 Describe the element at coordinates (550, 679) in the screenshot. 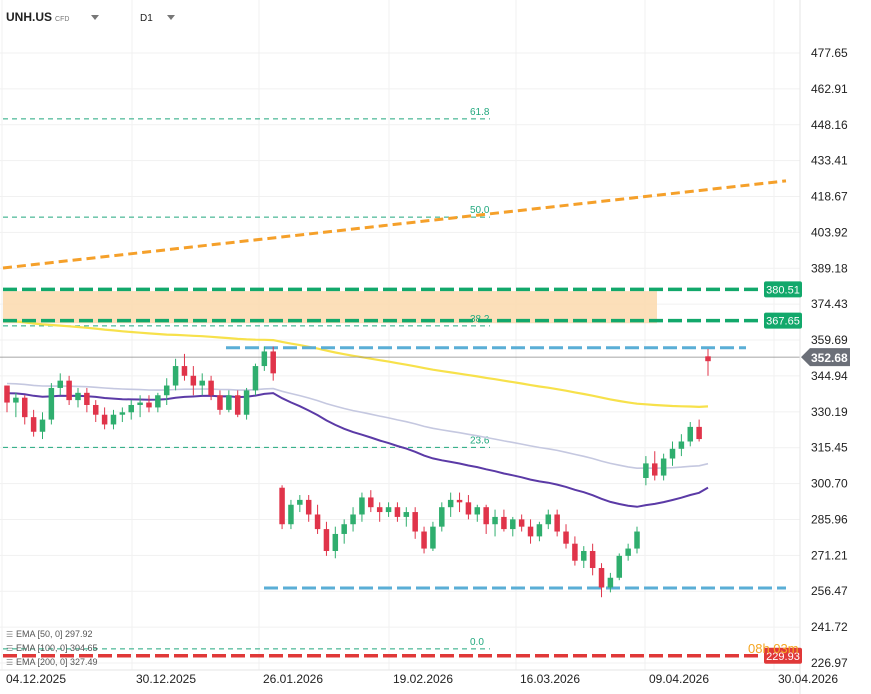

I see `x-tick-label-4: 16.03.2026` at that location.